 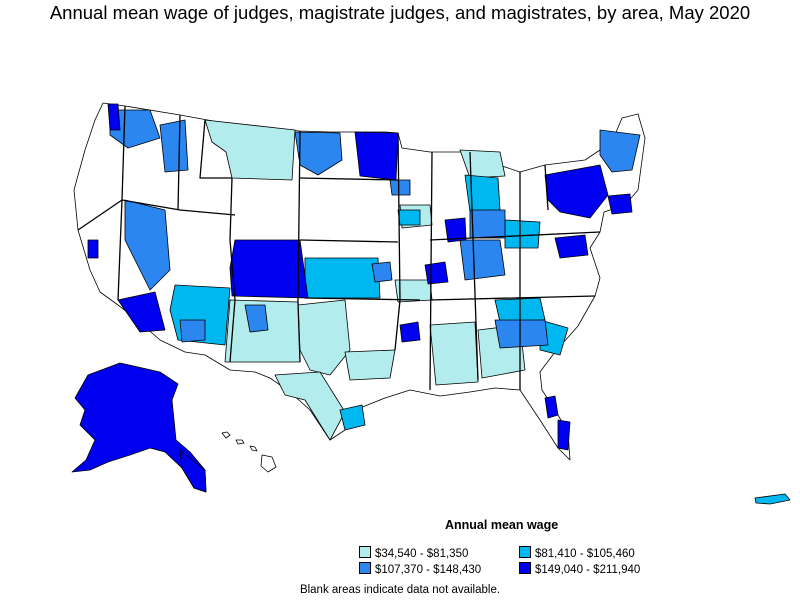 I want to click on puerto-rico, so click(x=772, y=499).